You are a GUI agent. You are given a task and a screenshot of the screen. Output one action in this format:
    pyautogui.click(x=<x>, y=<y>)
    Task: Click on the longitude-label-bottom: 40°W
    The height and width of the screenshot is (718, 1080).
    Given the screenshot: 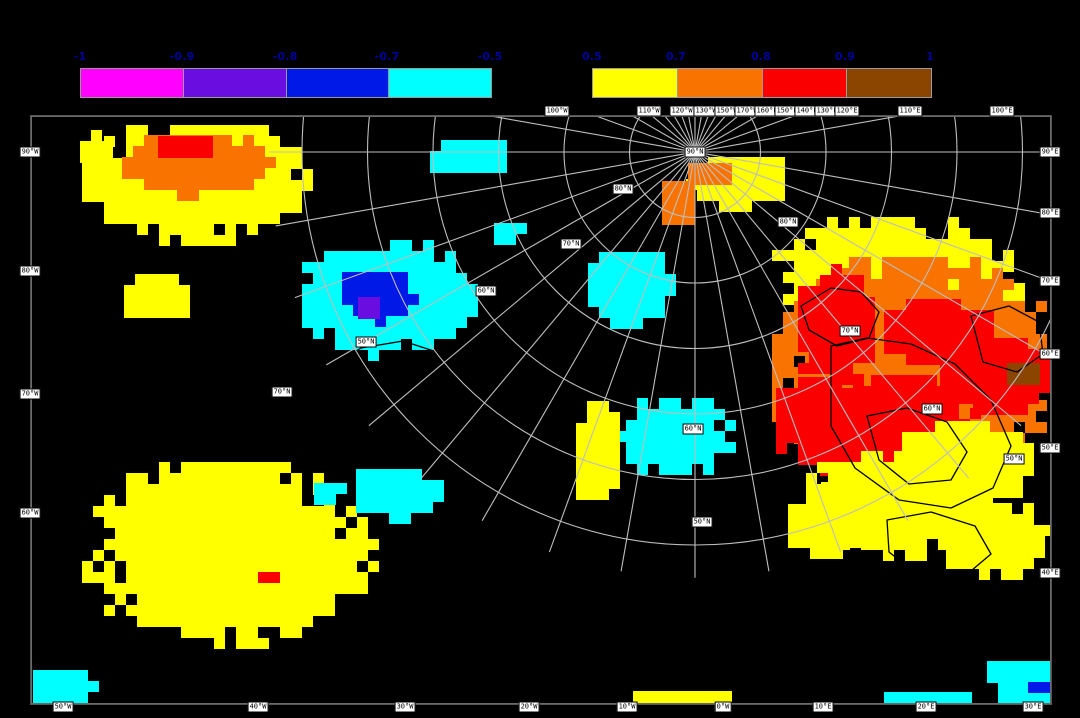 What is the action you would take?
    pyautogui.click(x=258, y=707)
    